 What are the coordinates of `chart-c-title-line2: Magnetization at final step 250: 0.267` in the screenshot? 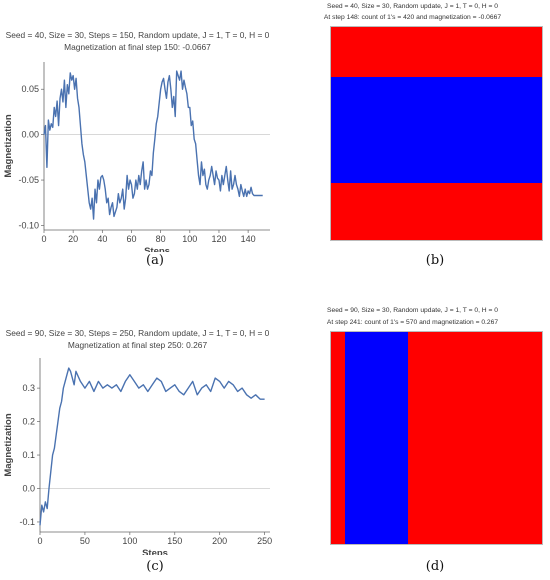 It's located at (137, 345).